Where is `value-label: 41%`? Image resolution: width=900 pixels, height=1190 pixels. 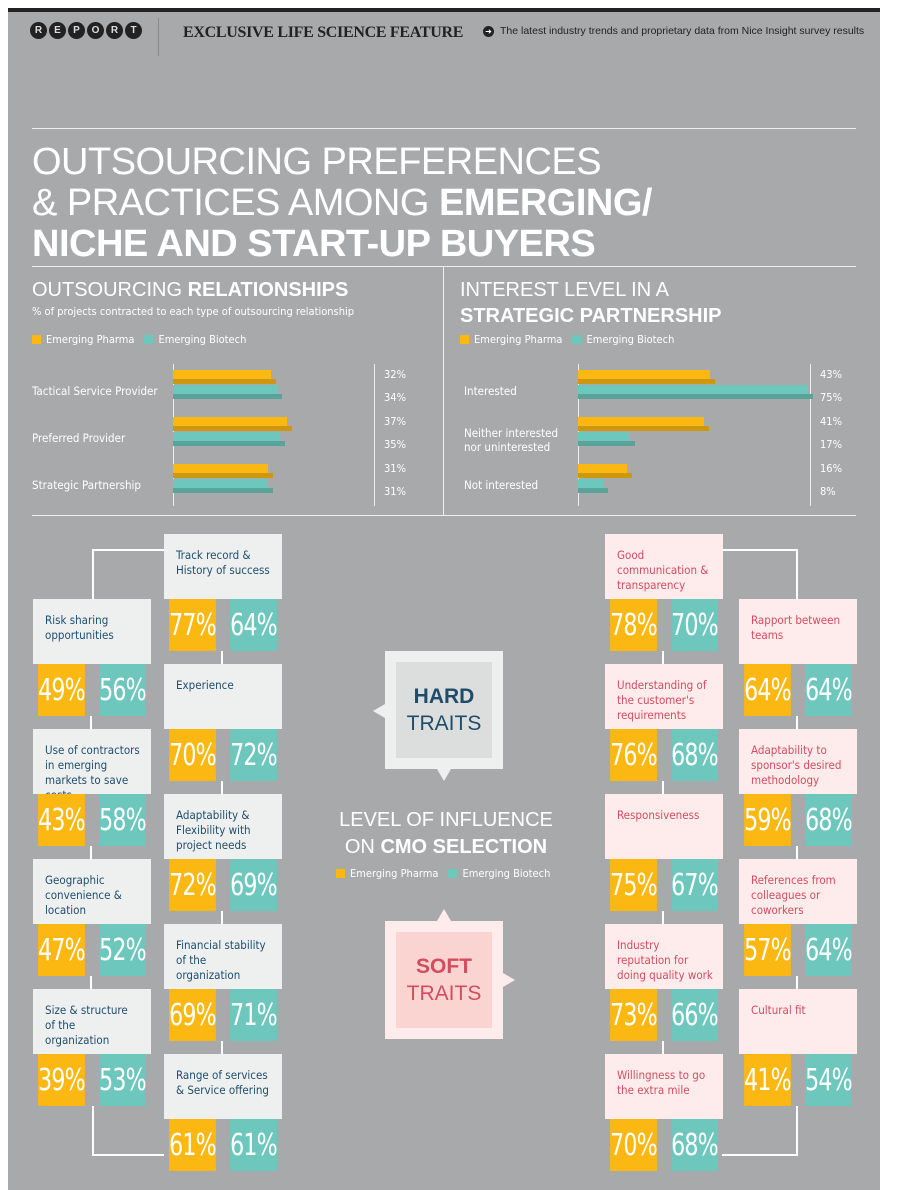 value-label: 41% is located at coordinates (831, 421).